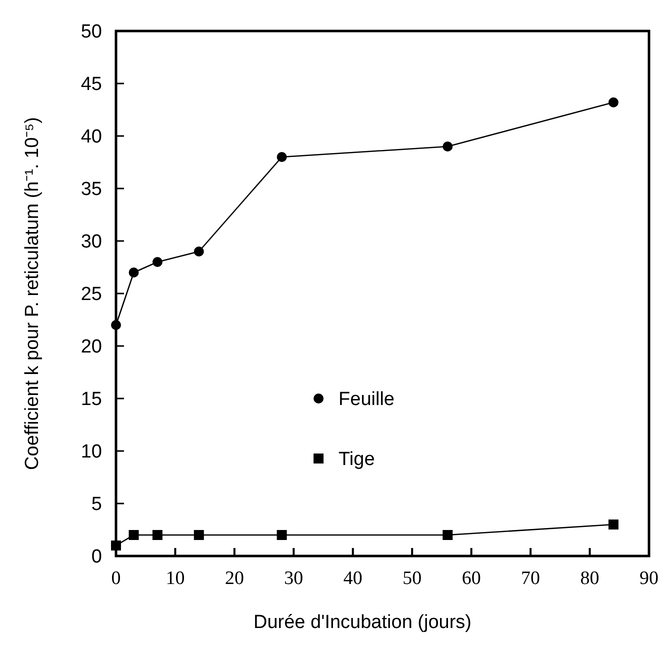 The width and height of the screenshot is (668, 650). What do you see at coordinates (91, 85) in the screenshot?
I see `y-tick-label: 45` at bounding box center [91, 85].